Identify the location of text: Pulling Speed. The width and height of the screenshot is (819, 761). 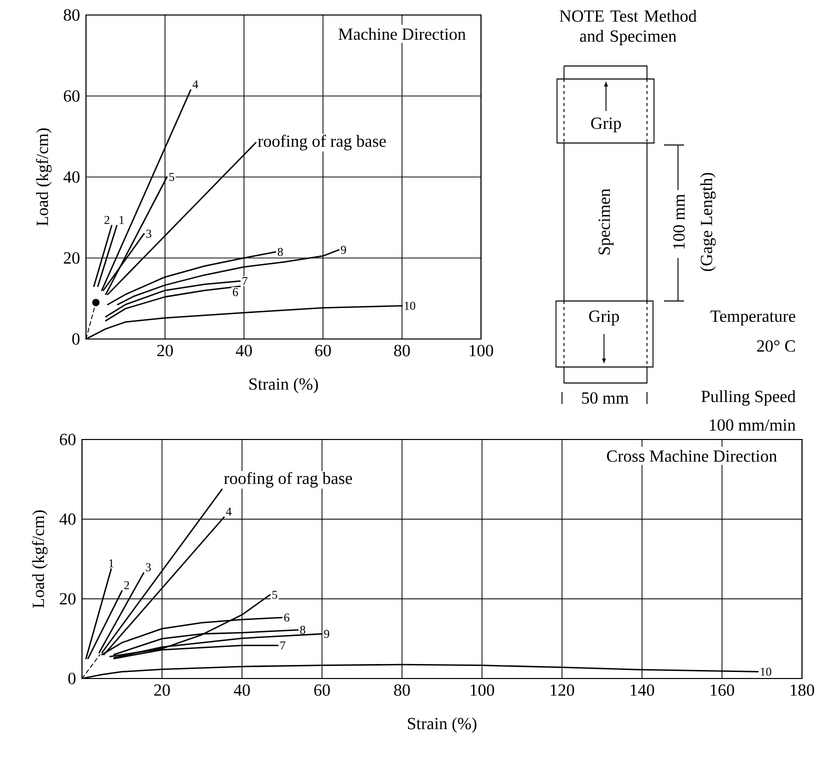
(748, 398).